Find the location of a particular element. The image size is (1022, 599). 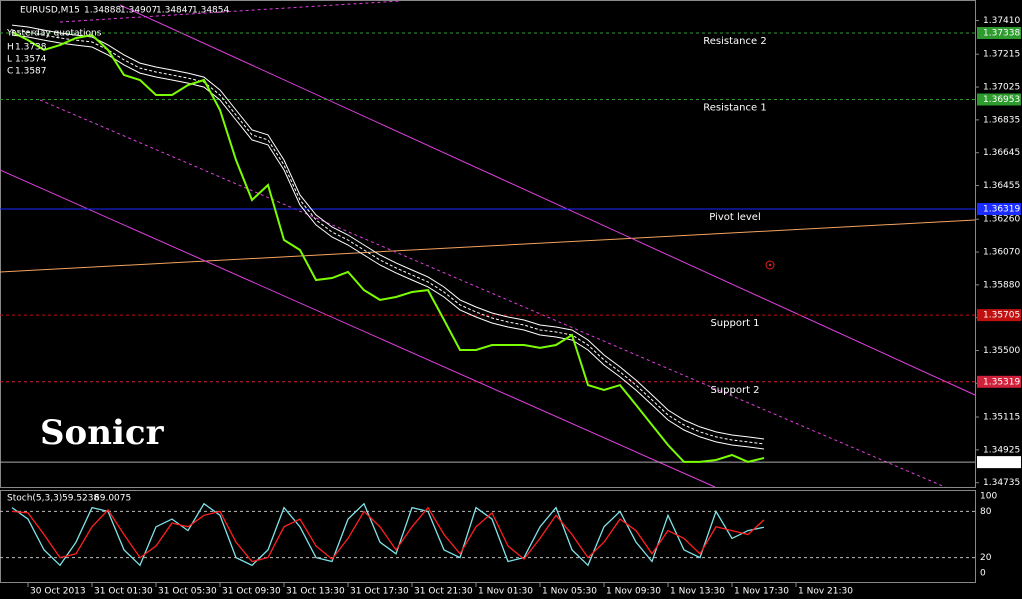

level-value: 1.36953 is located at coordinates (1001, 100).